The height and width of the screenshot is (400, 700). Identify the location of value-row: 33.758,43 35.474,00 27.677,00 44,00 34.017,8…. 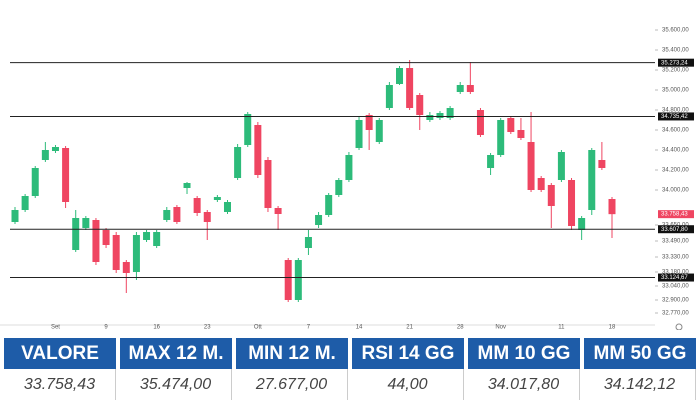
(350, 384).